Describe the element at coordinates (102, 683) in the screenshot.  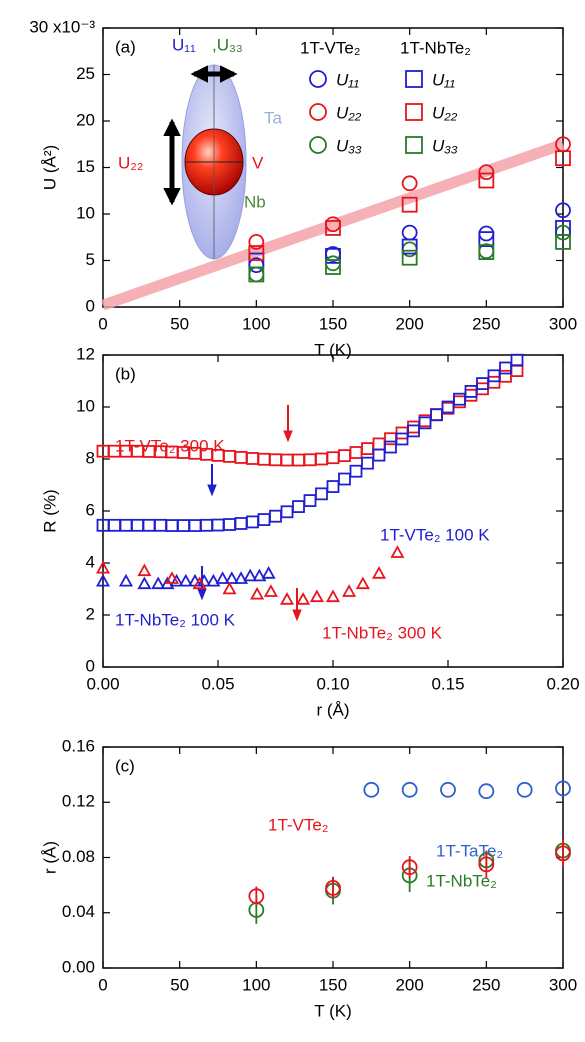
I see `x-tick-label: 0.00` at that location.